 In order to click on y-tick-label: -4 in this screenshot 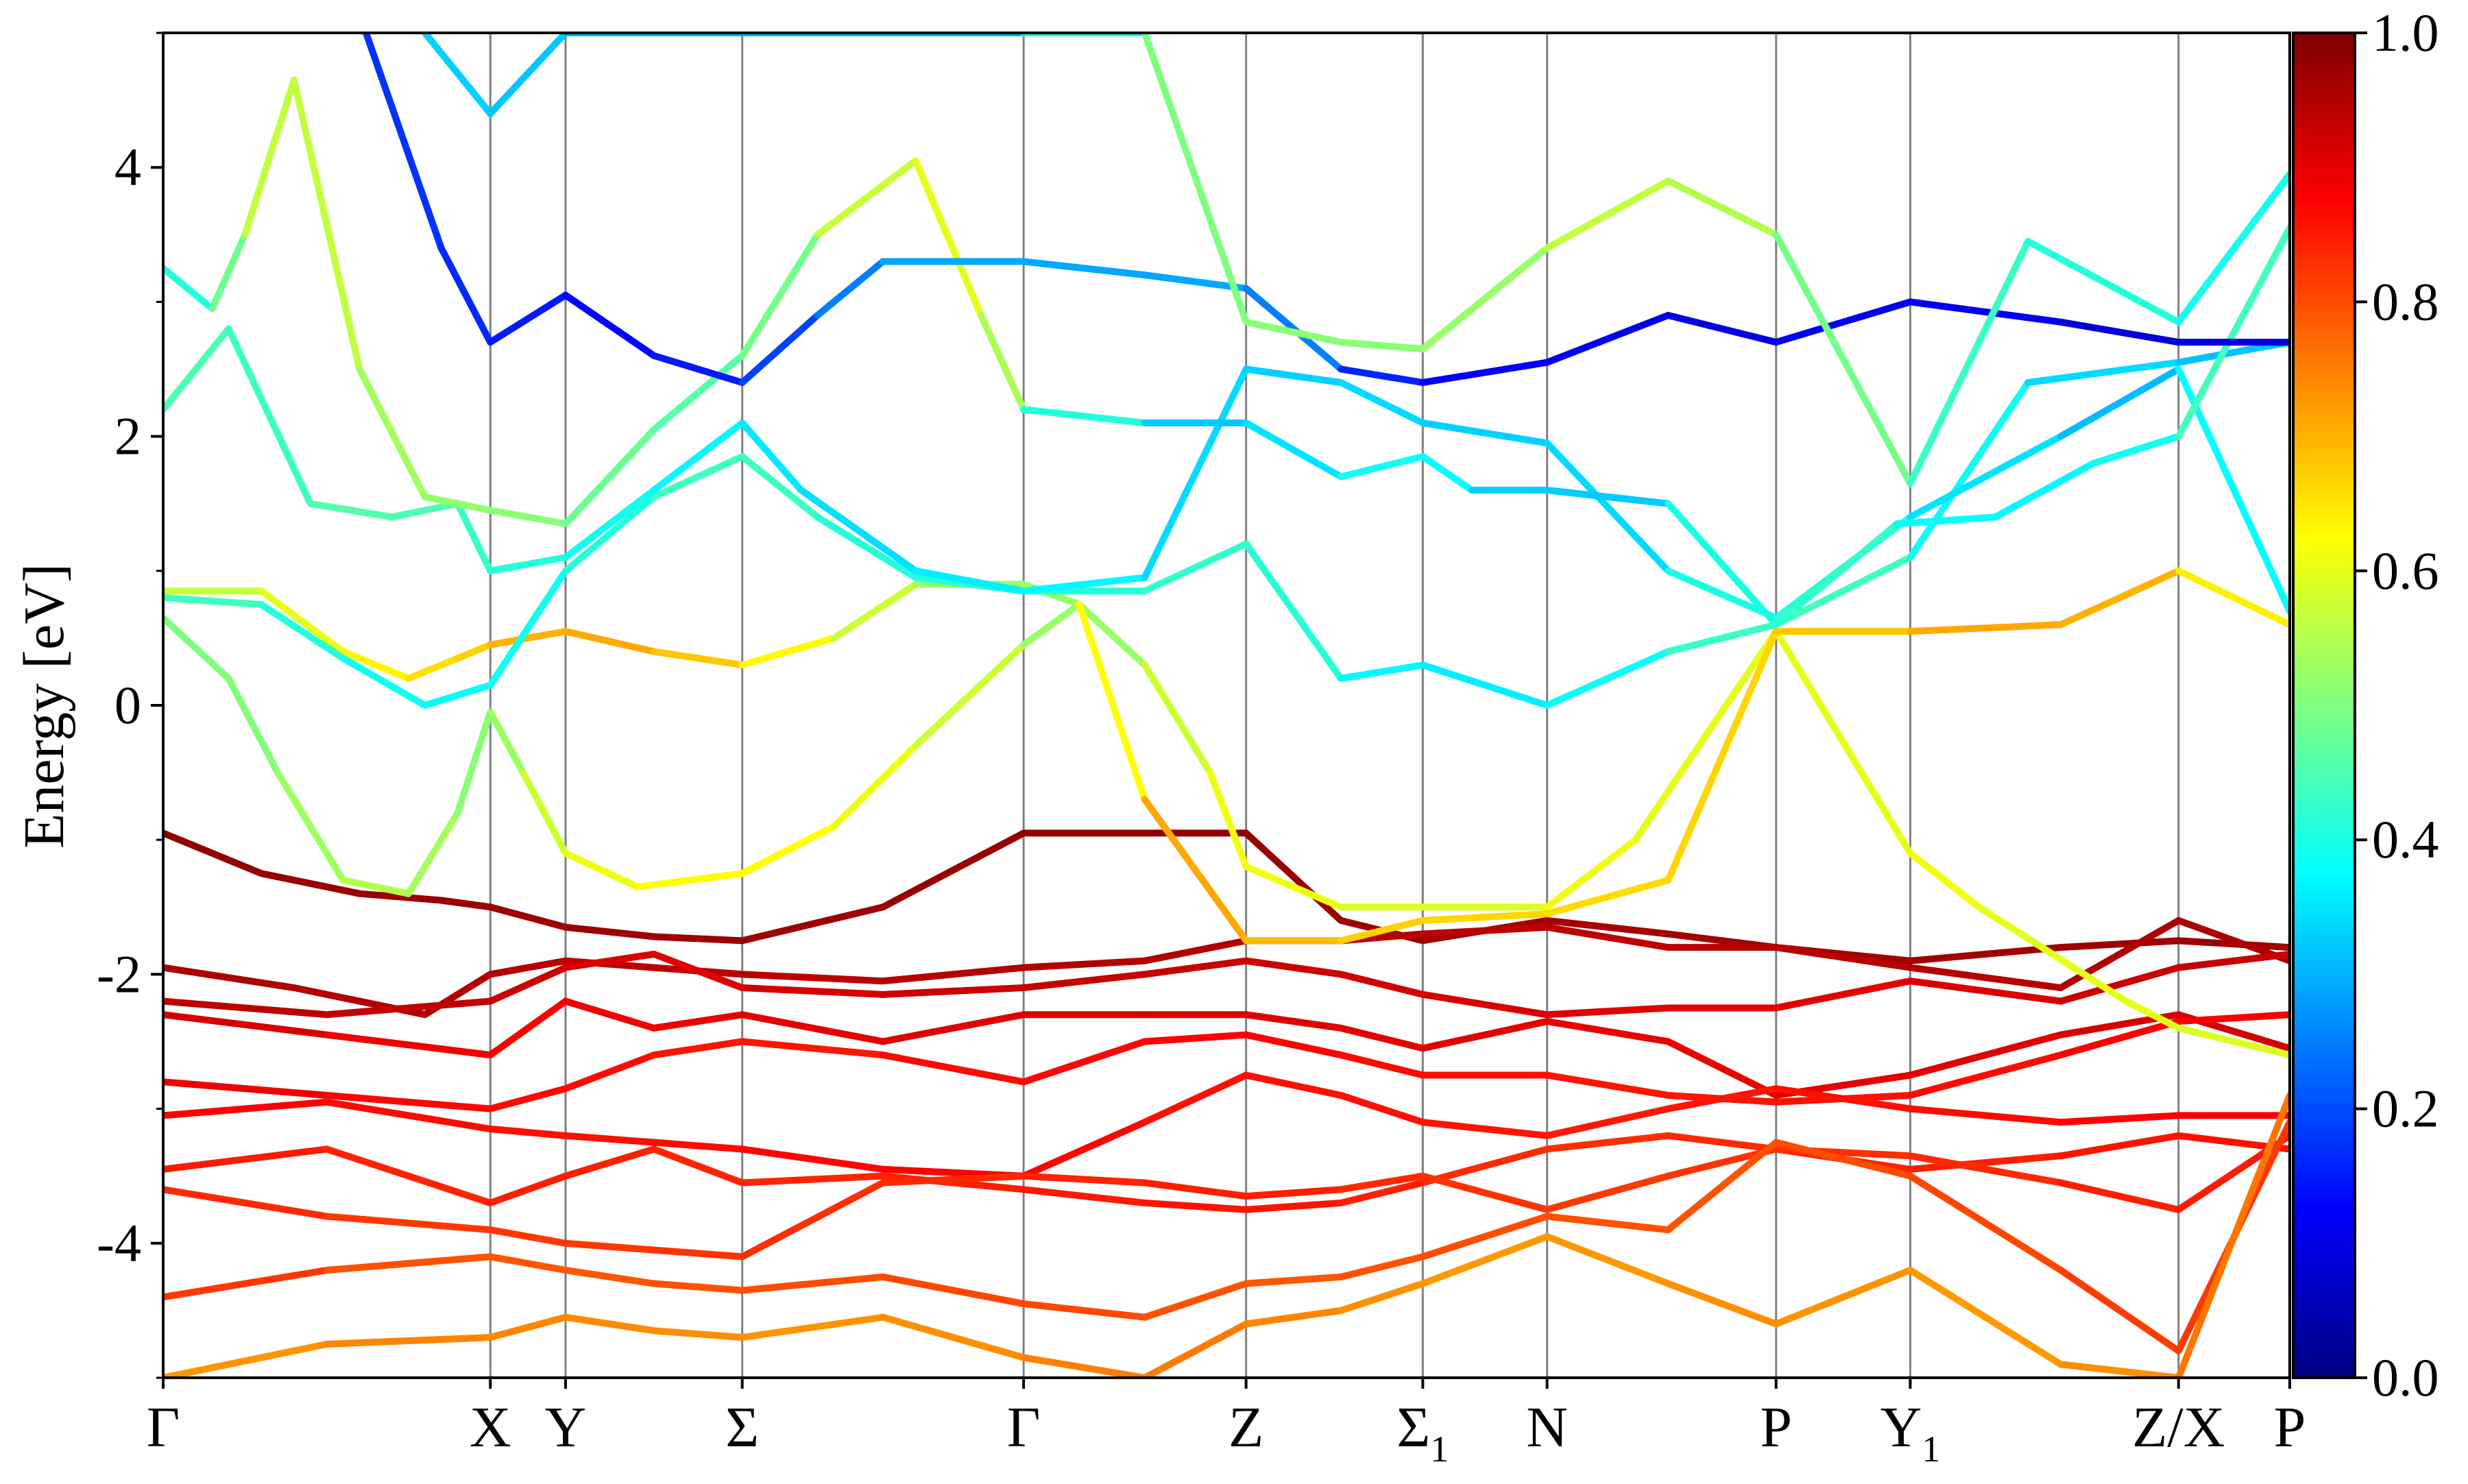, I will do `click(119, 1243)`.